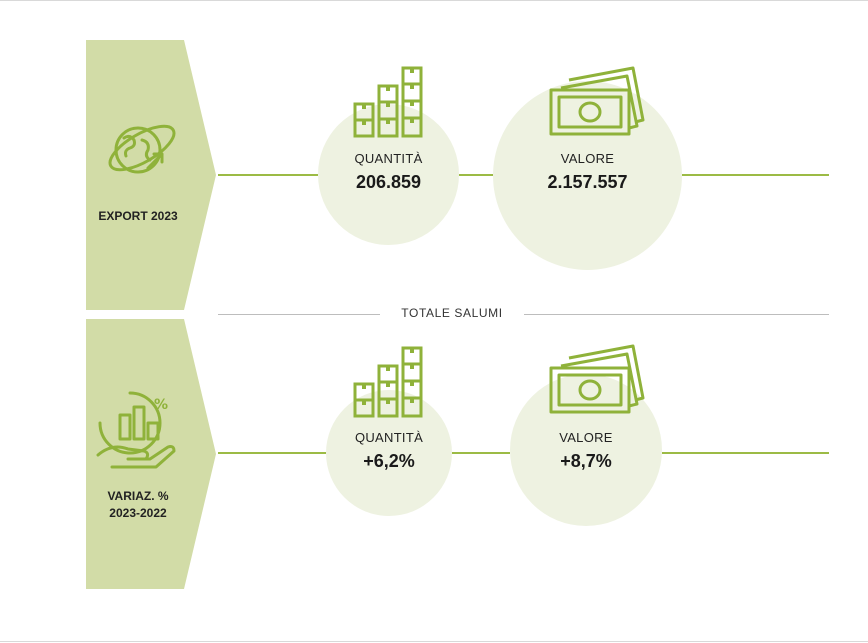  Describe the element at coordinates (586, 461) in the screenshot. I see `variation-value-value: +8,7%` at that location.